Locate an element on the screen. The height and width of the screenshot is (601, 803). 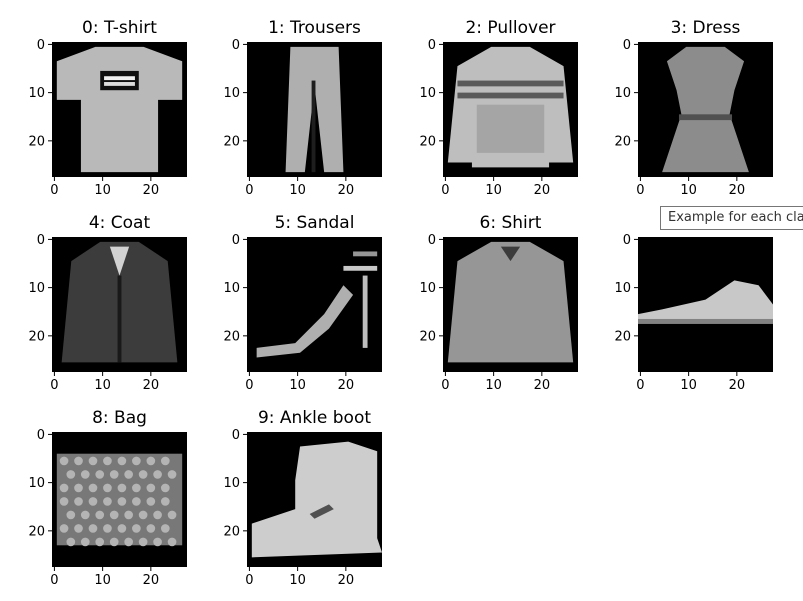
subplot-panel: 0 10 20 0 10 20 is located at coordinates (693, 313).